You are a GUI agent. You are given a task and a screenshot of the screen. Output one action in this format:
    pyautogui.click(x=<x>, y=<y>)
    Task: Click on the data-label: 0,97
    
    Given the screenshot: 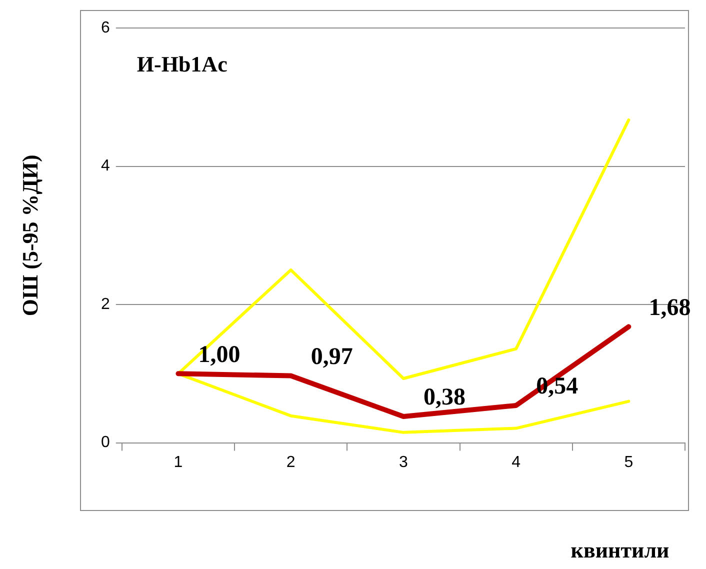 What is the action you would take?
    pyautogui.click(x=331, y=357)
    